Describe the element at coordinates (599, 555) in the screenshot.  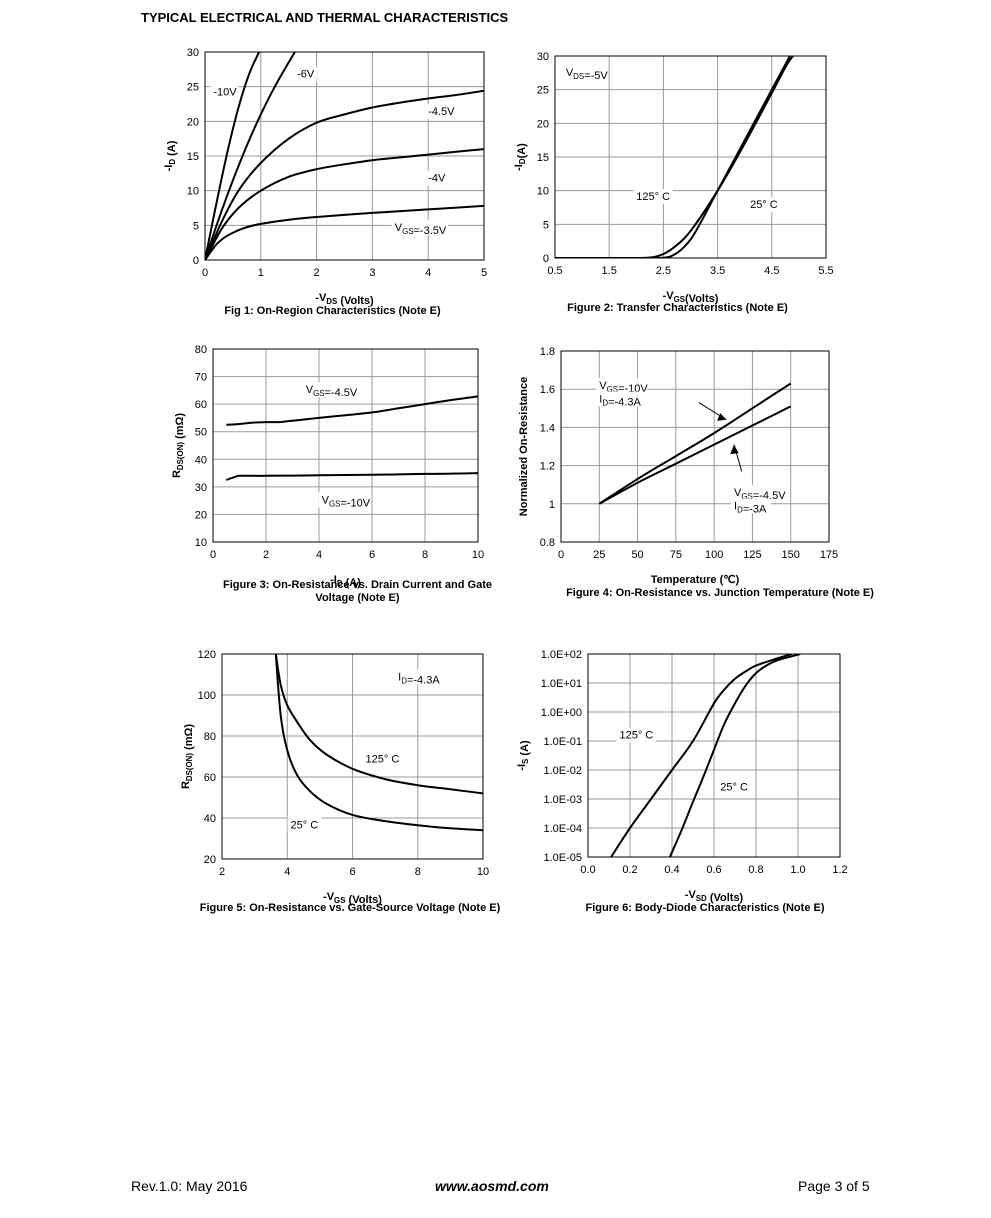
I see `x-tick-label: 25` at that location.